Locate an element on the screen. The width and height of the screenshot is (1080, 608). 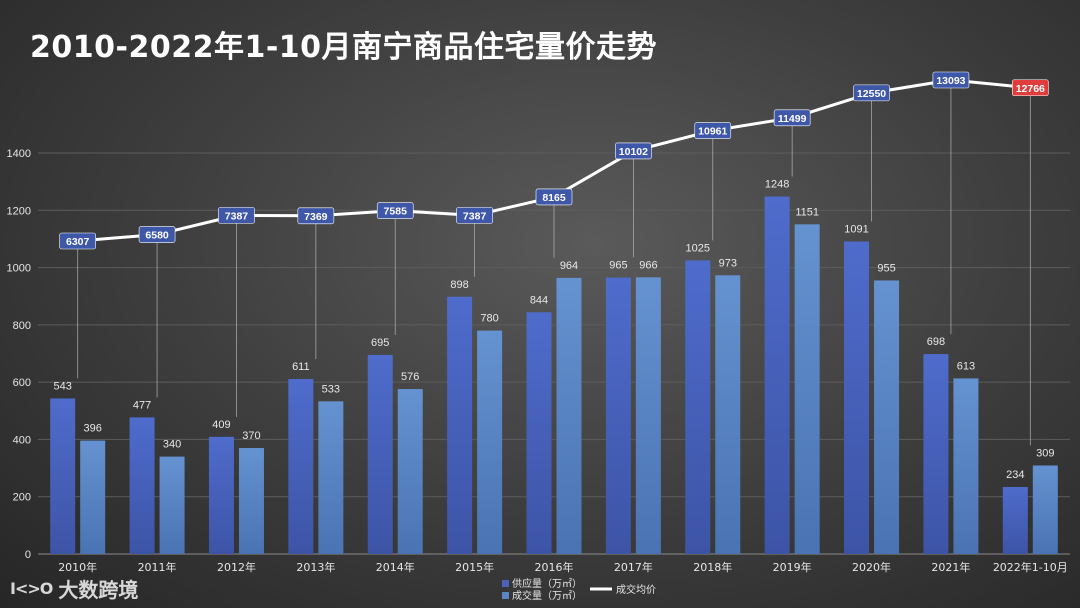
price-label: 7369 is located at coordinates (316, 217).